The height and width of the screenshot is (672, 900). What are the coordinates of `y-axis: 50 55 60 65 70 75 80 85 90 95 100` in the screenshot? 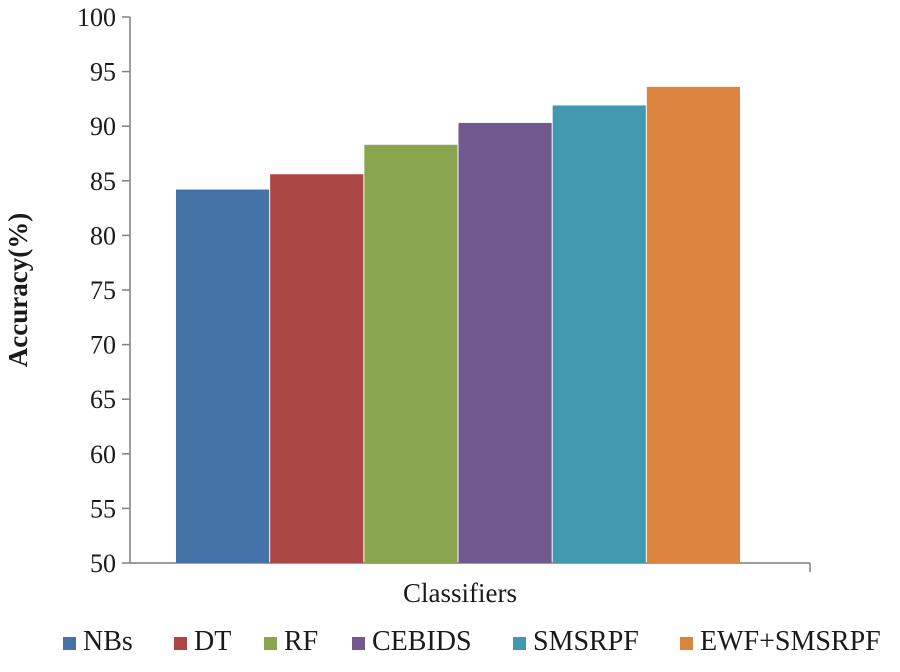 It's located at (104, 290).